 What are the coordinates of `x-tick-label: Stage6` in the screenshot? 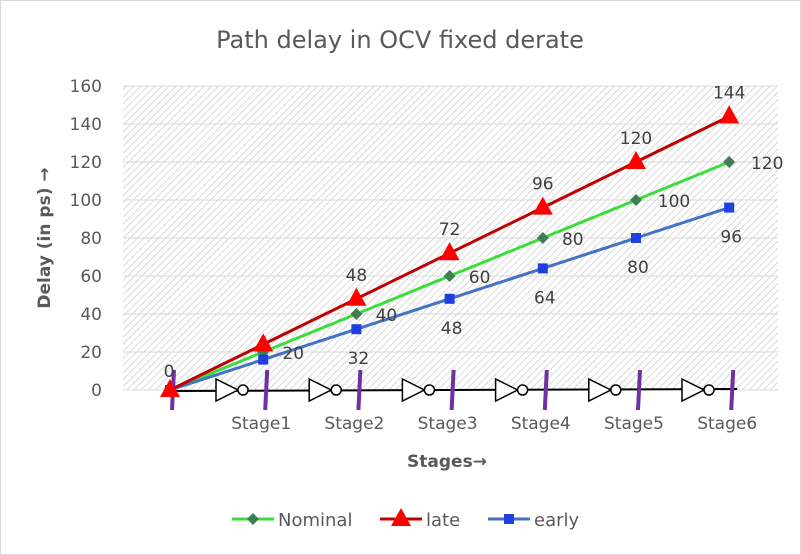 It's located at (727, 424).